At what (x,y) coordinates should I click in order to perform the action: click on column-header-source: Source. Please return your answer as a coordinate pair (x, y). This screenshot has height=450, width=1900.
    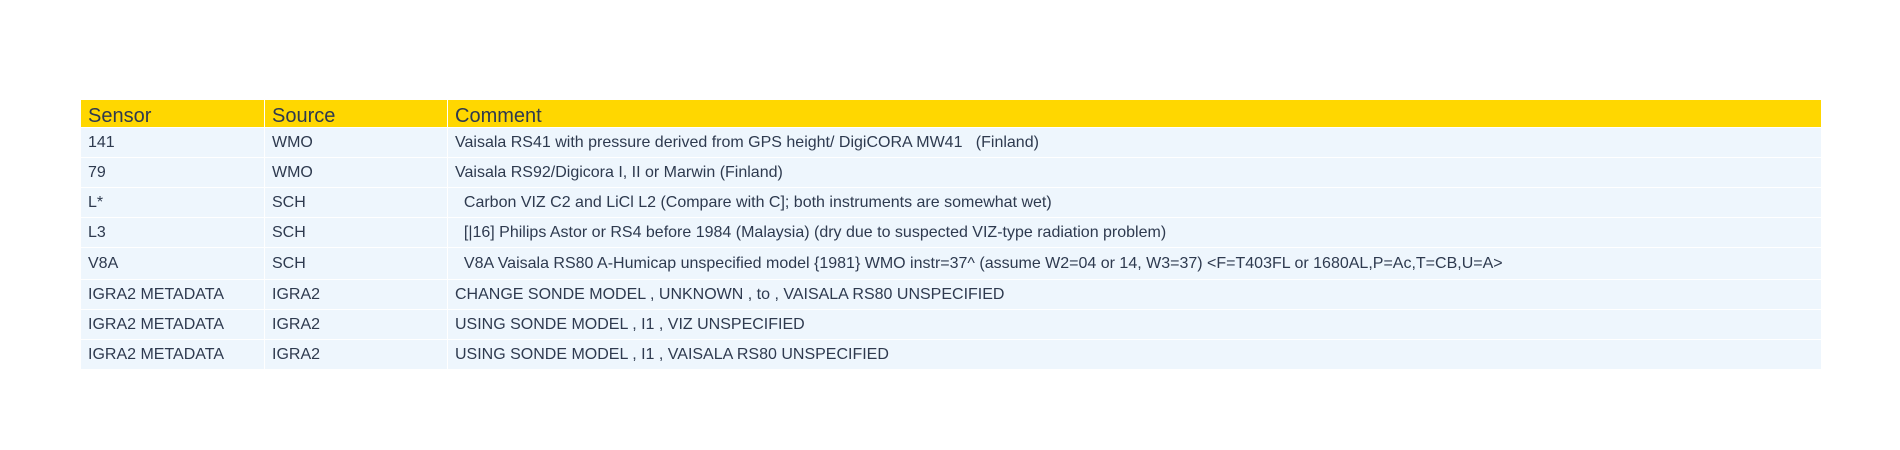
    Looking at the image, I should click on (355, 113).